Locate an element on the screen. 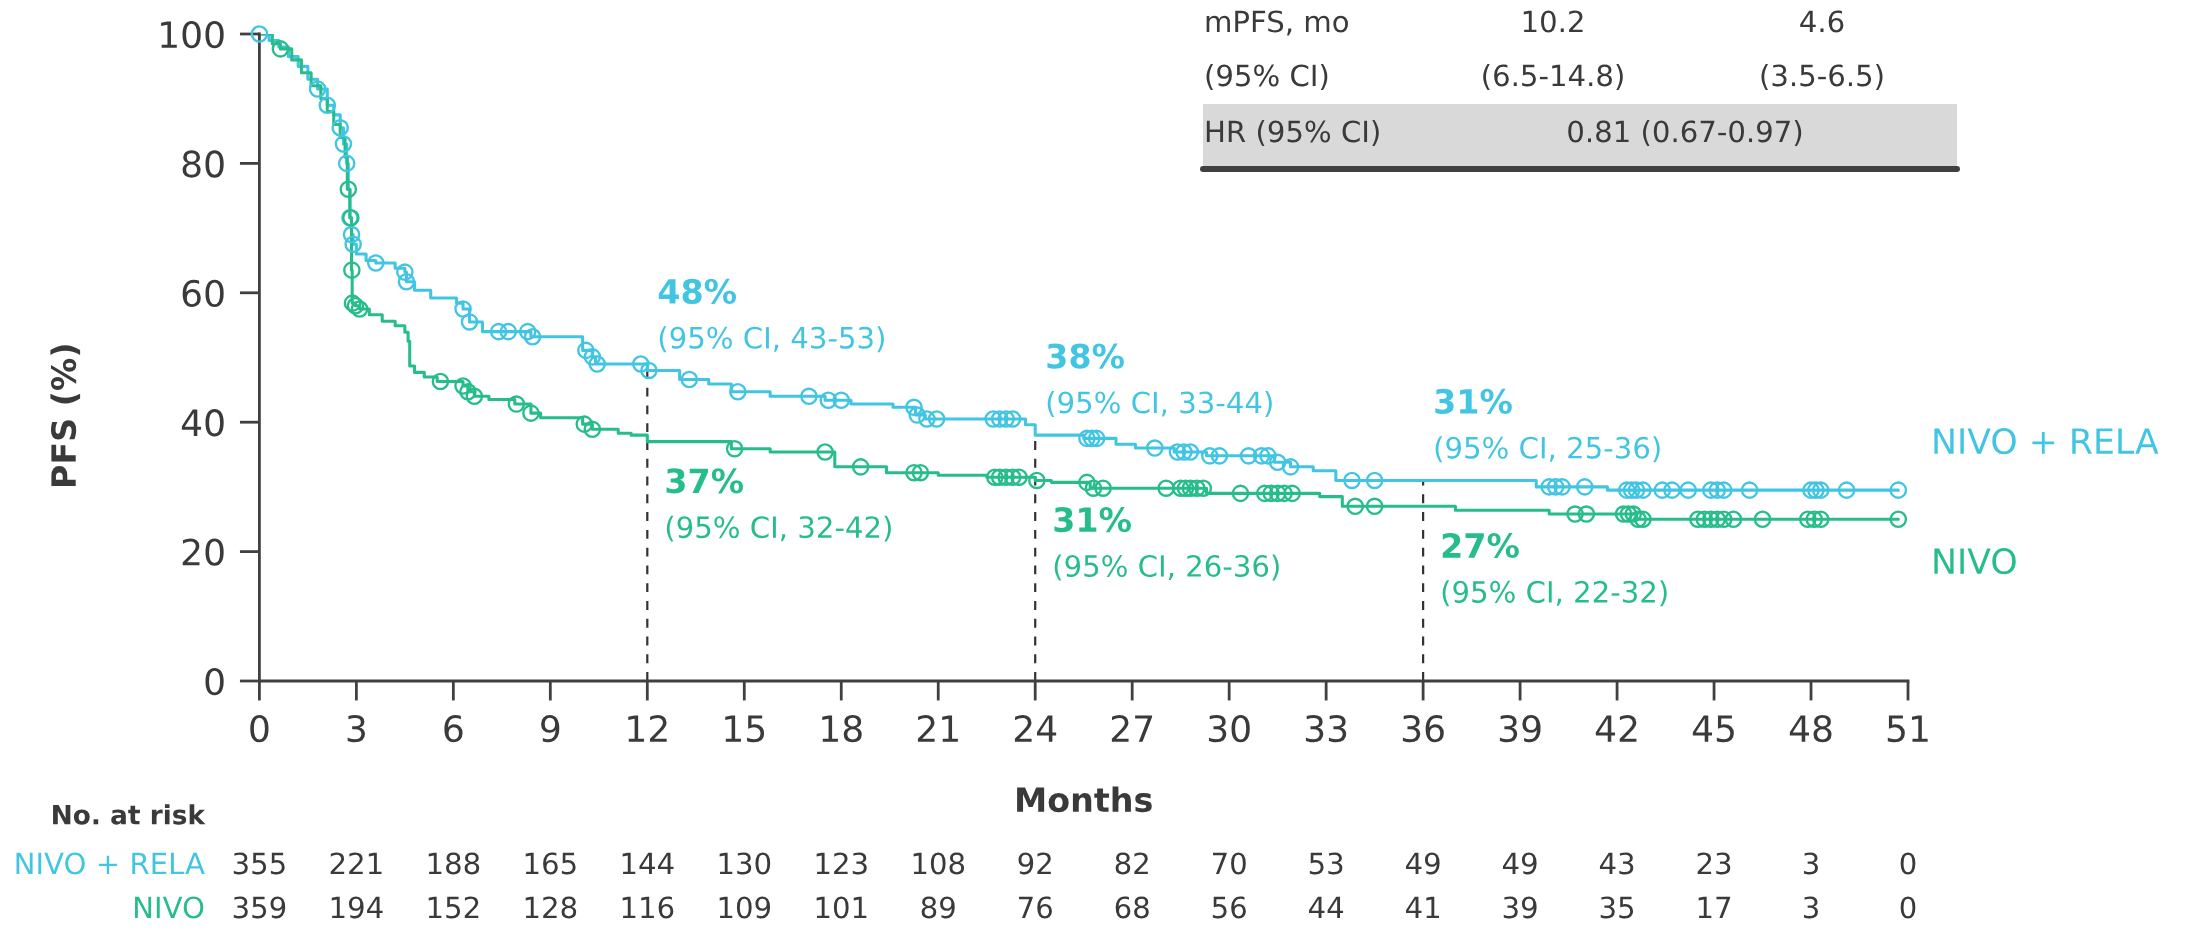 The width and height of the screenshot is (2202, 930). text: 17 is located at coordinates (1714, 907).